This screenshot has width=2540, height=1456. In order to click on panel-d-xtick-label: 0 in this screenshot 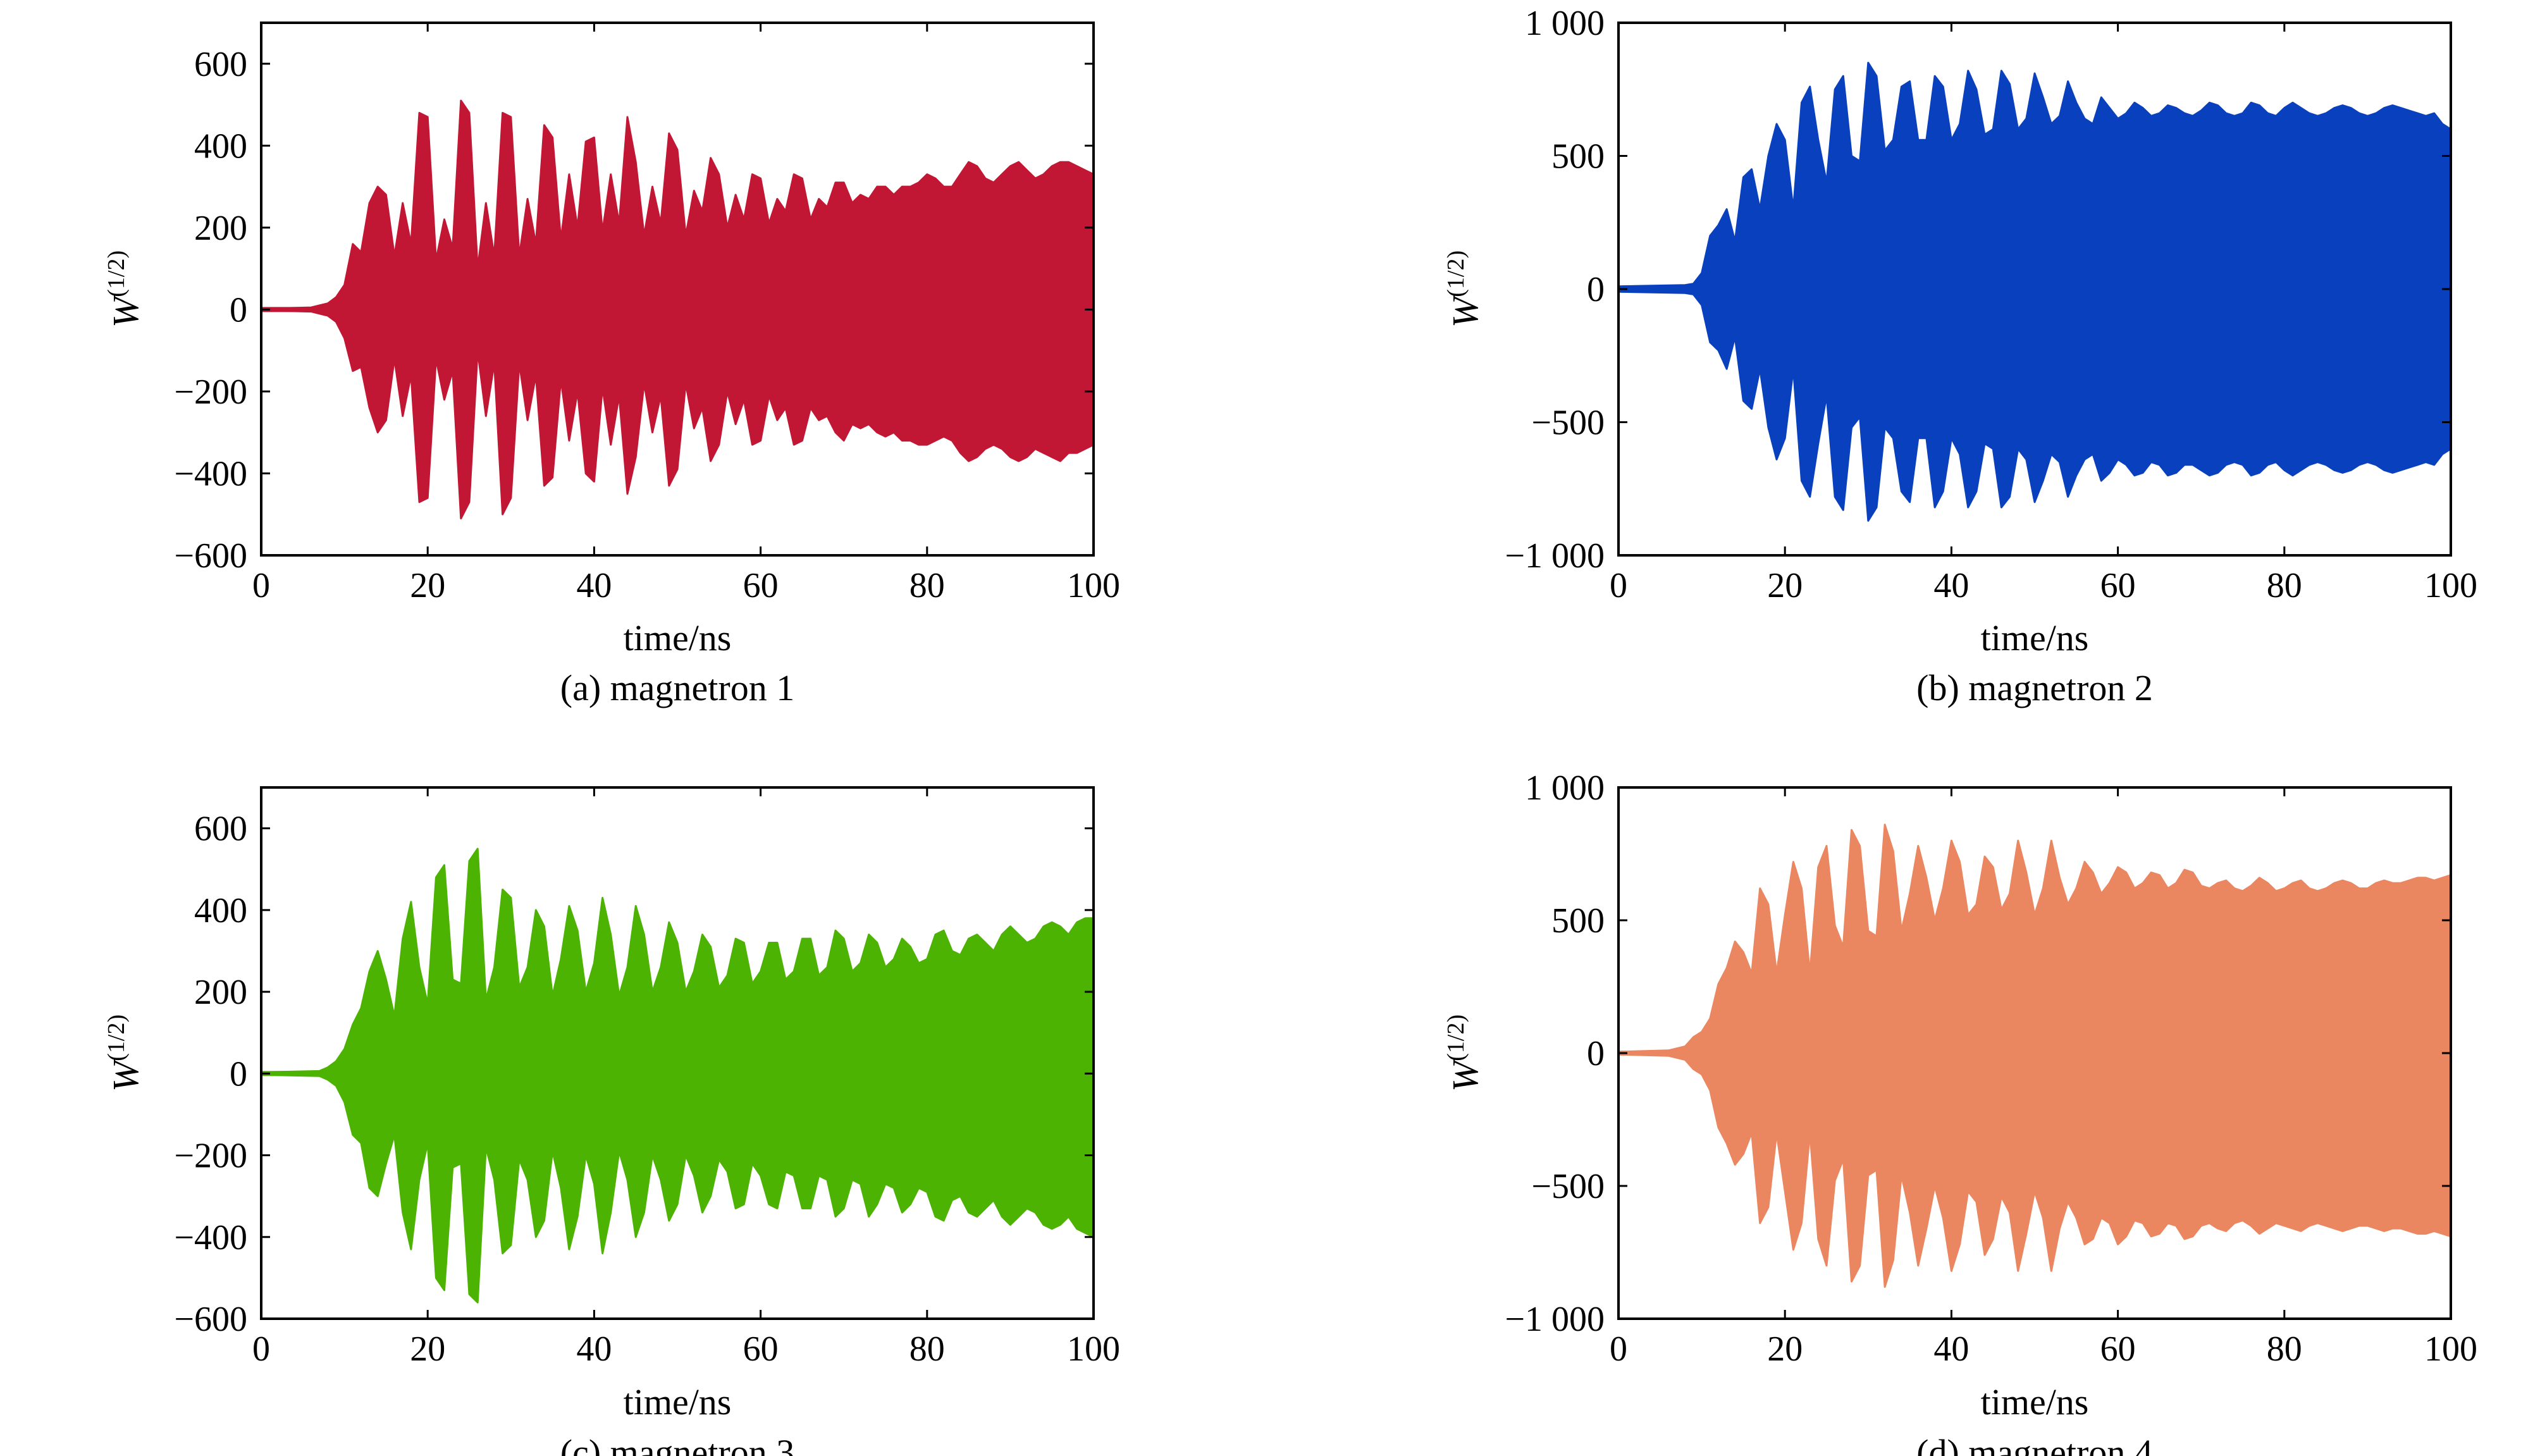, I will do `click(1618, 1349)`.